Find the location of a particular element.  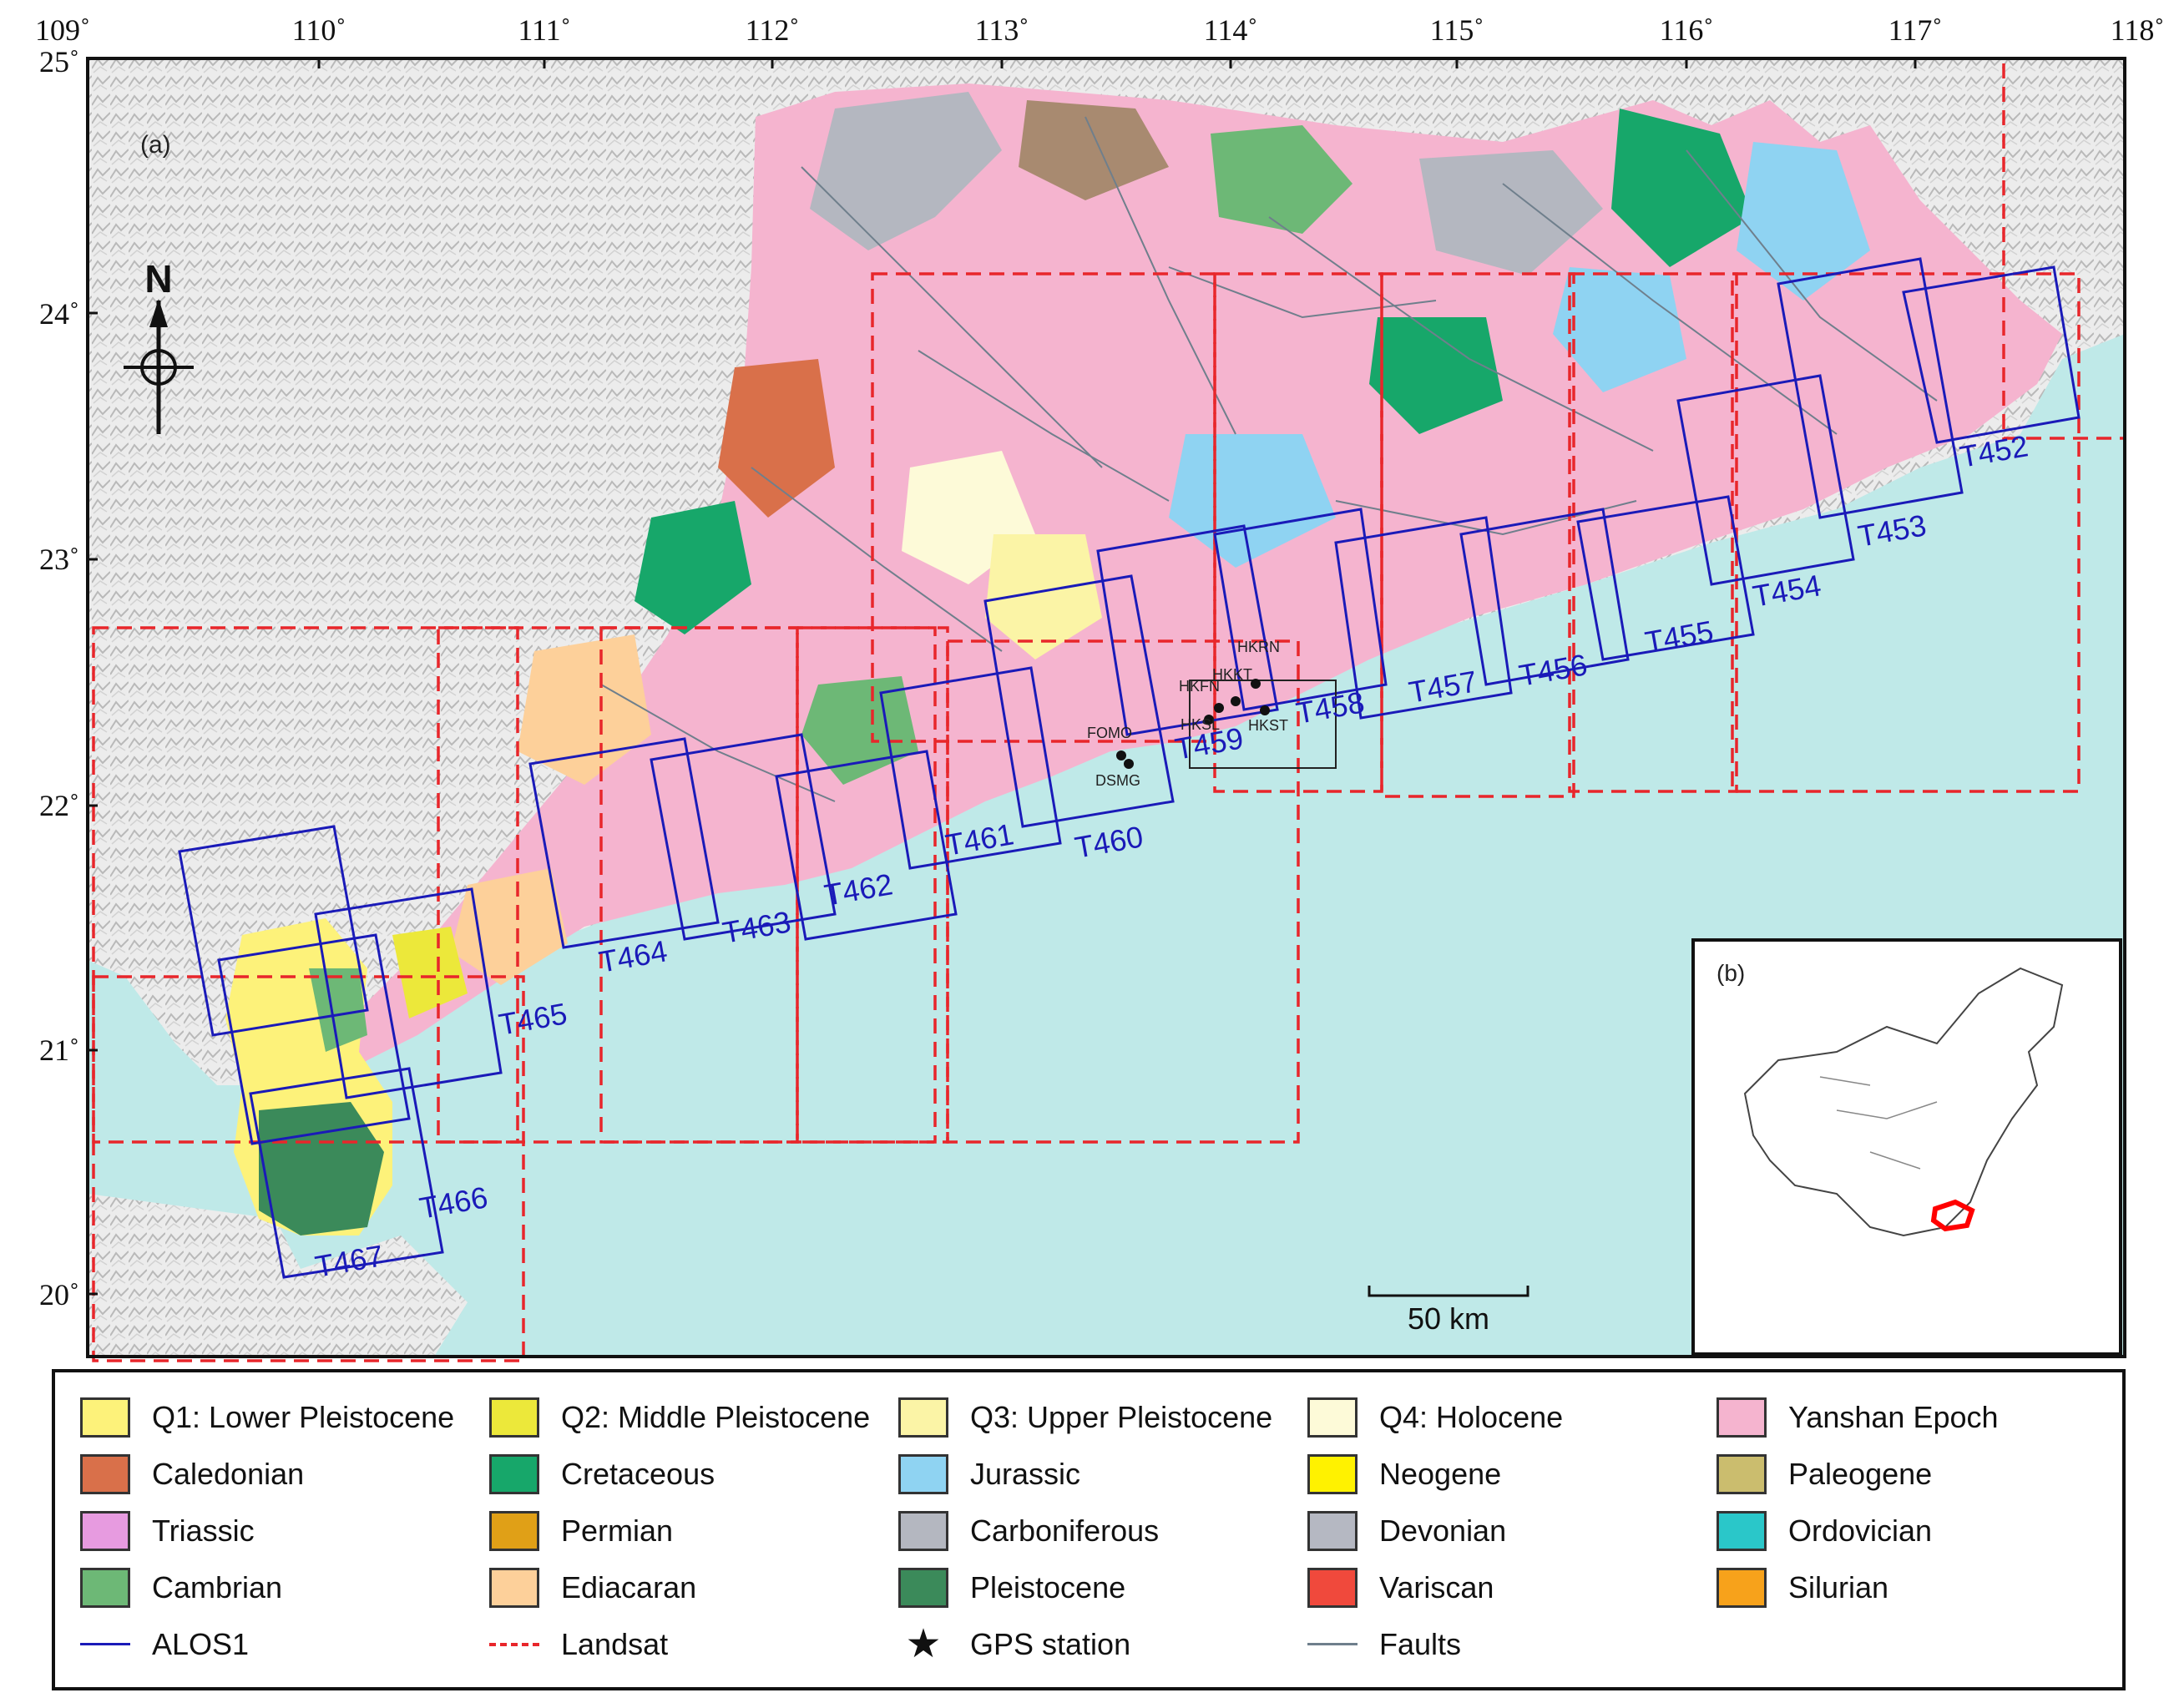

legend-item: Silurian is located at coordinates (1802, 1588).